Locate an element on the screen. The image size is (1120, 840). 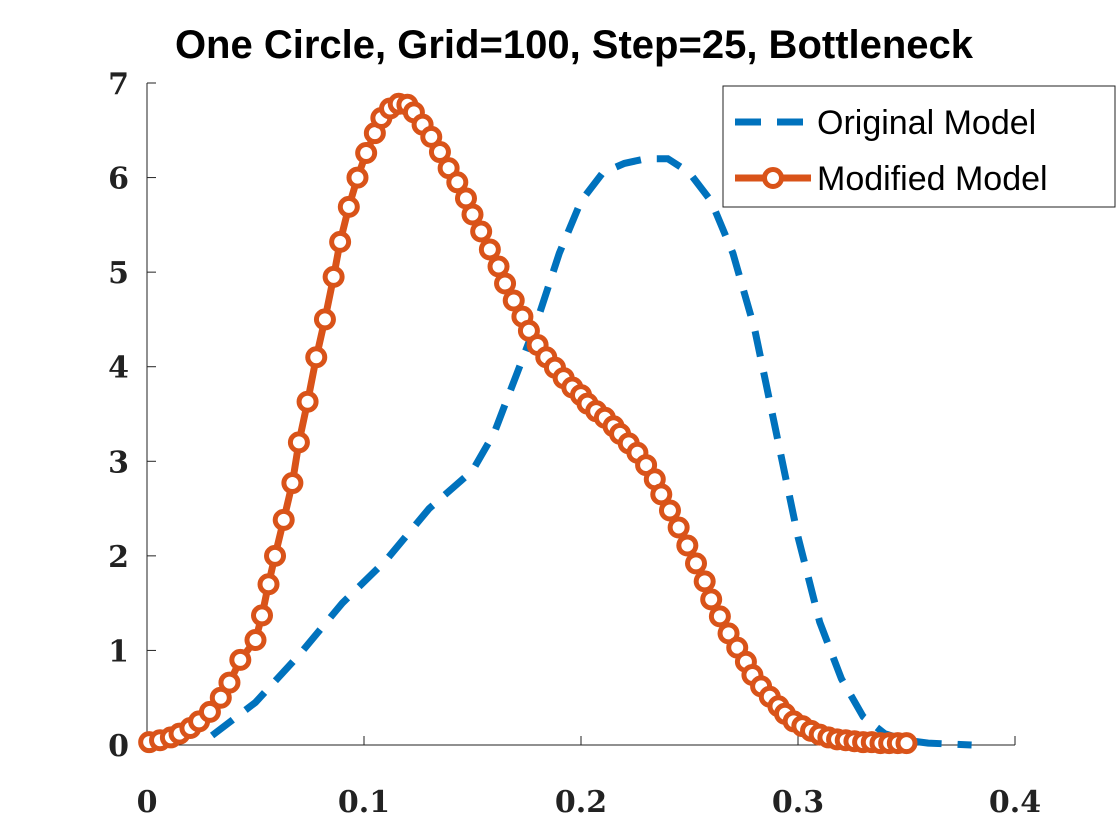
legend-box is located at coordinates (919, 146).